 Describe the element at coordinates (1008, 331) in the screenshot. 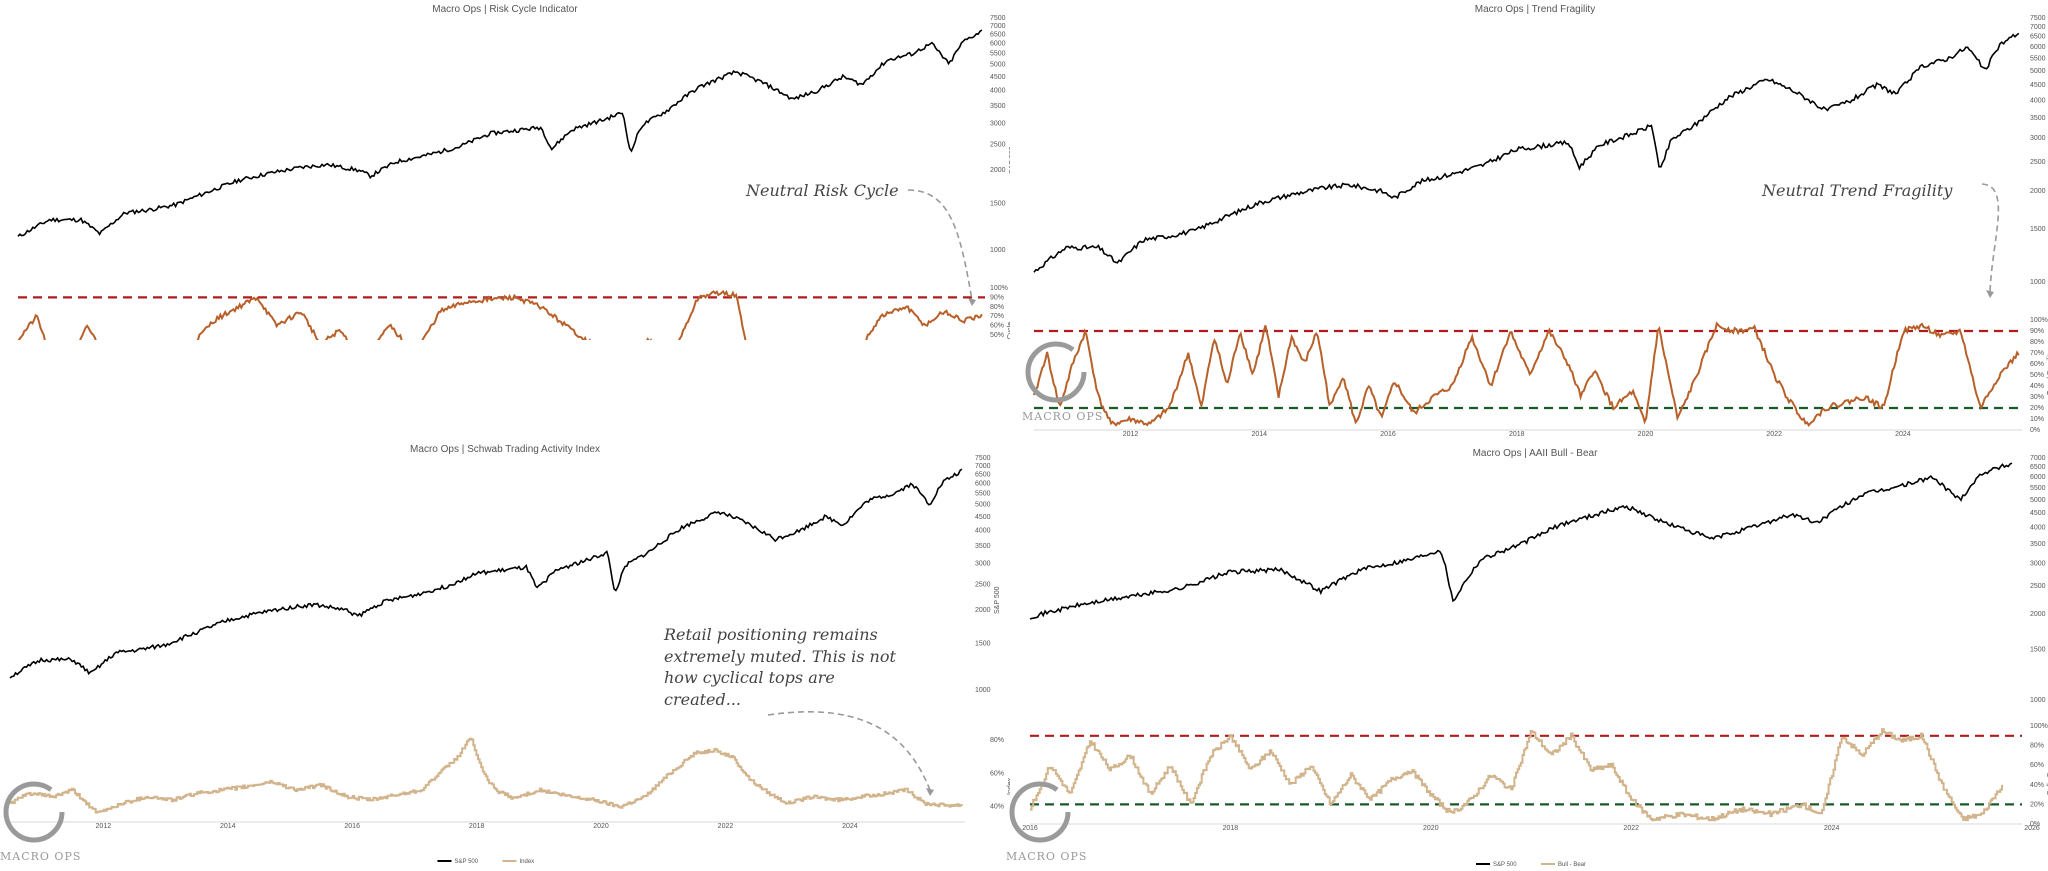

I see `y2-axis-label: Risk Cycle` at that location.